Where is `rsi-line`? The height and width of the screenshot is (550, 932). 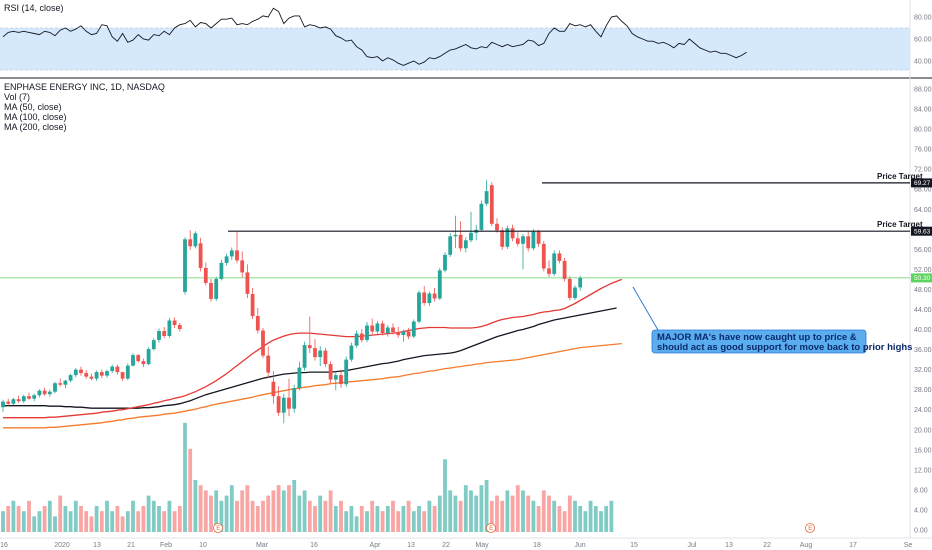 rsi-line is located at coordinates (374, 36).